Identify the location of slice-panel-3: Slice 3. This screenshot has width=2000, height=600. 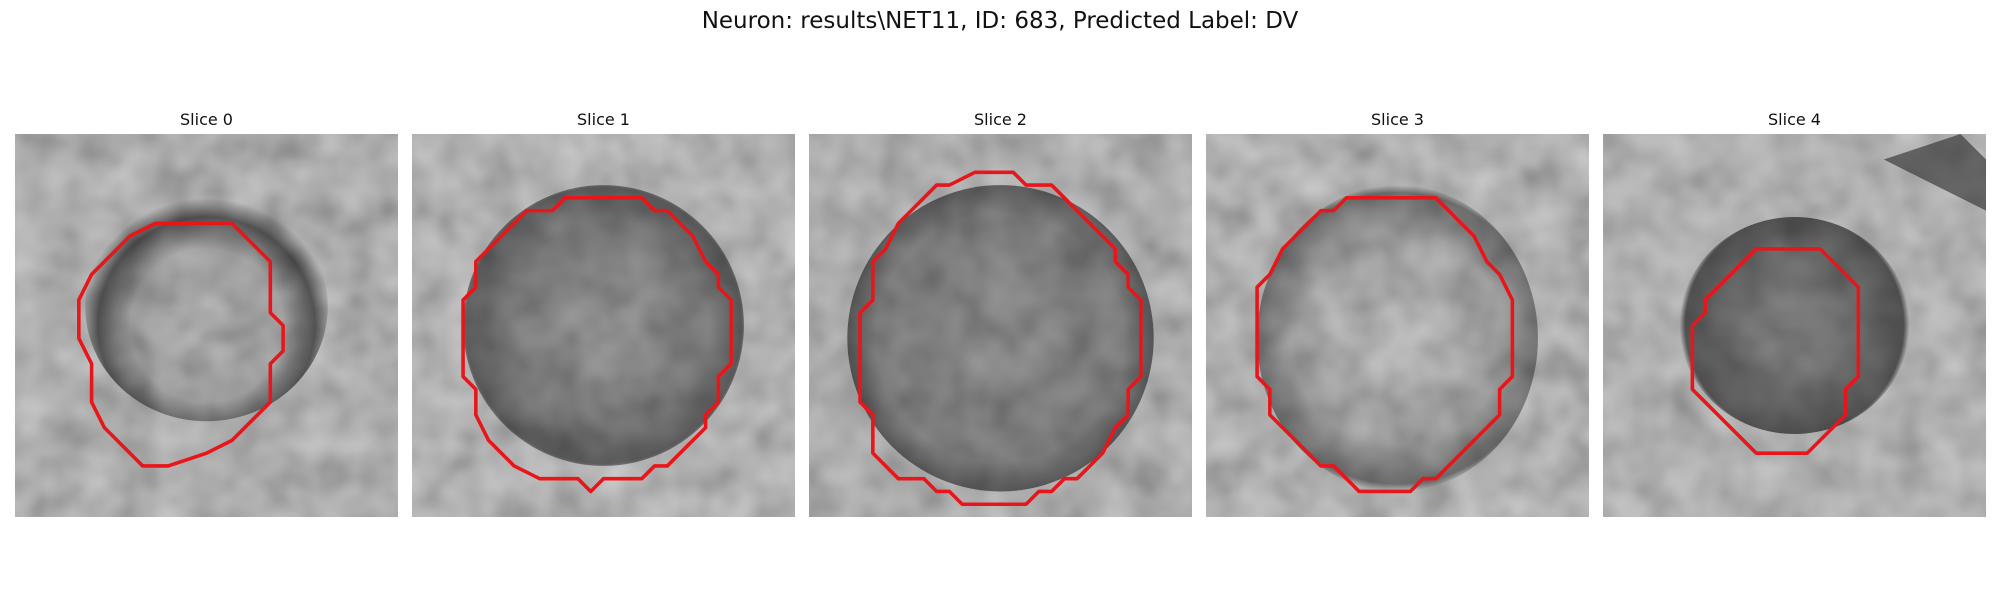
(1397, 313).